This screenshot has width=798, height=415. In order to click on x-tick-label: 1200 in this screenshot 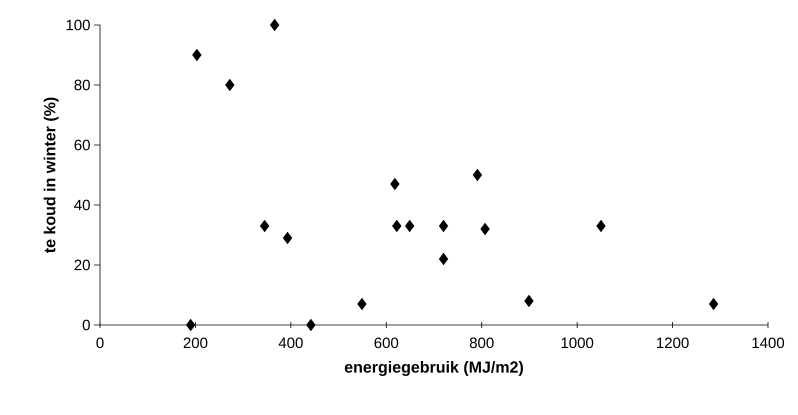, I will do `click(673, 343)`.